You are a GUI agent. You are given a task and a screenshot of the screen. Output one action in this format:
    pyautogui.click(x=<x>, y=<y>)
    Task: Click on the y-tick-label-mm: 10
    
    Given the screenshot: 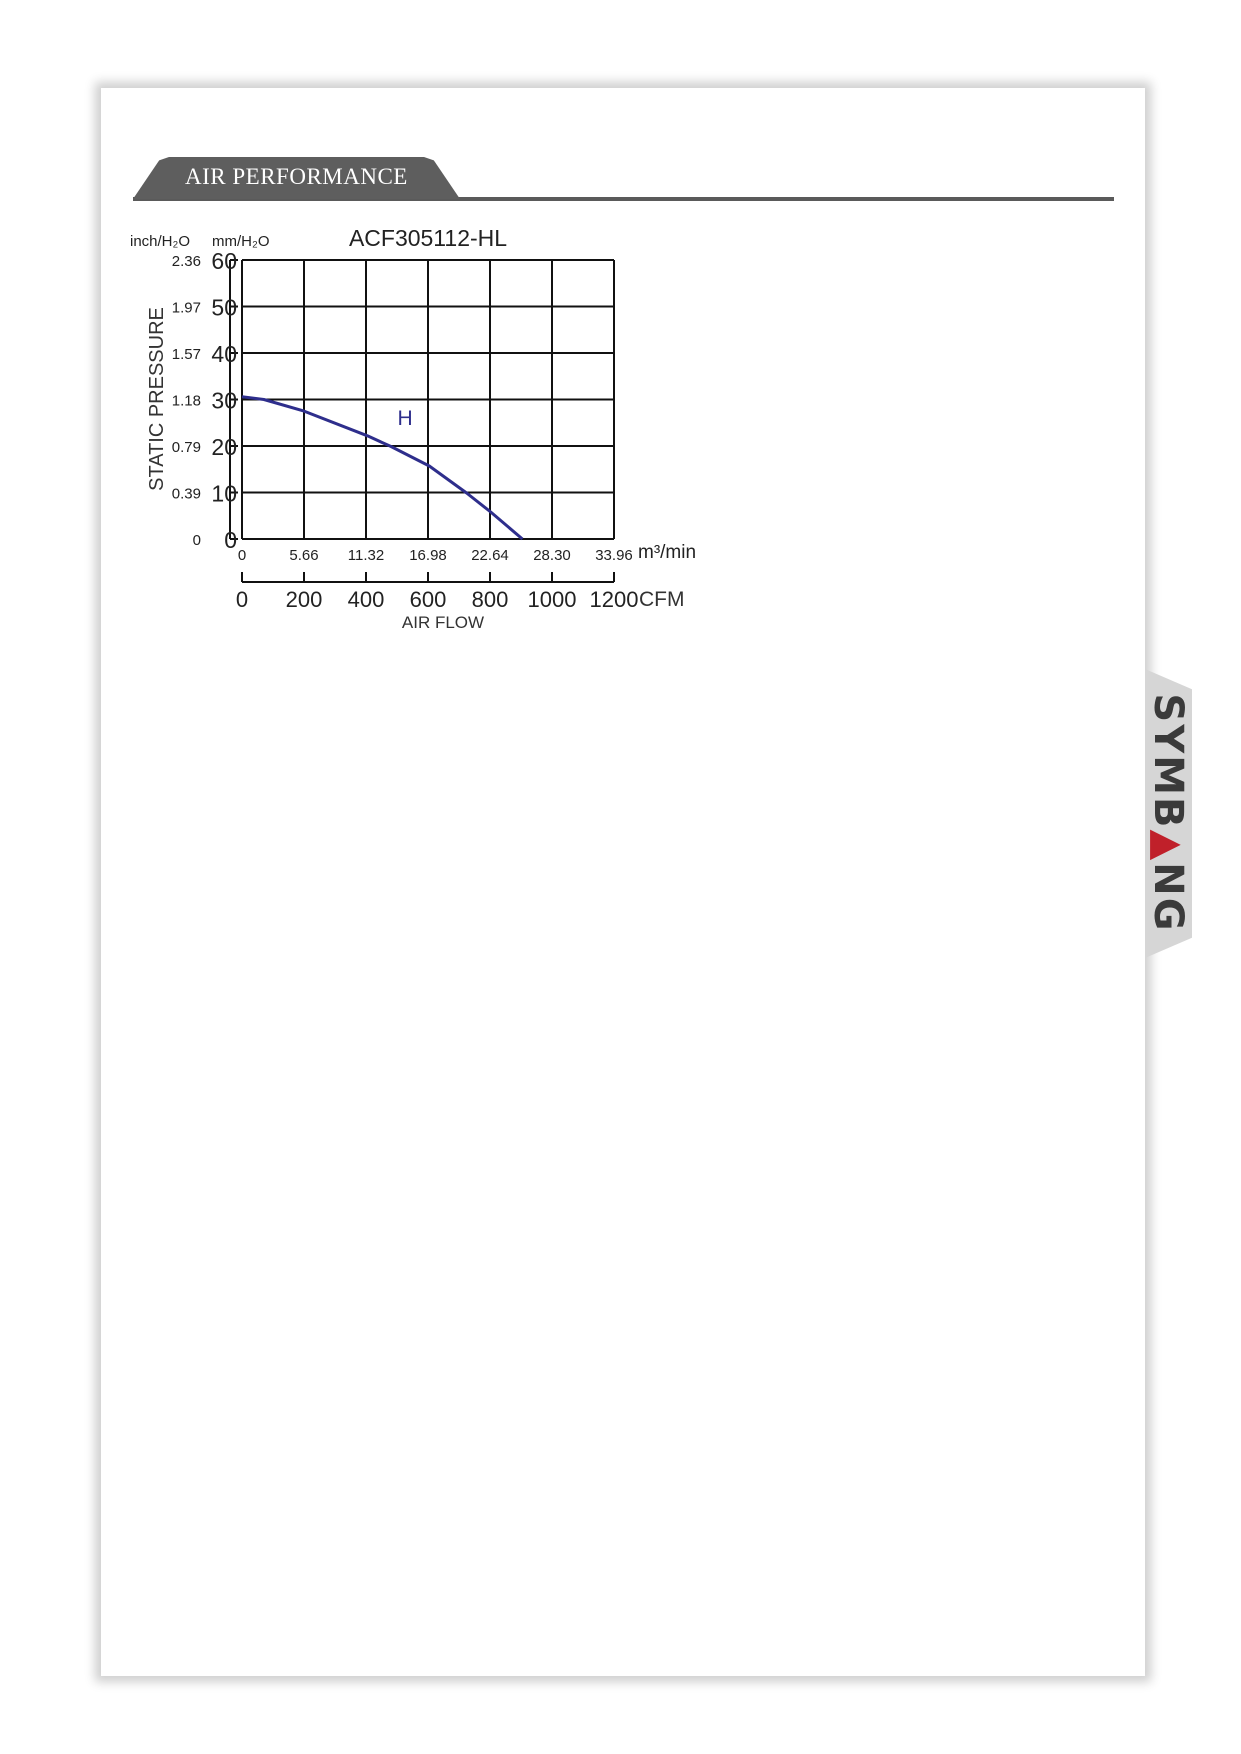 What is the action you would take?
    pyautogui.click(x=224, y=494)
    